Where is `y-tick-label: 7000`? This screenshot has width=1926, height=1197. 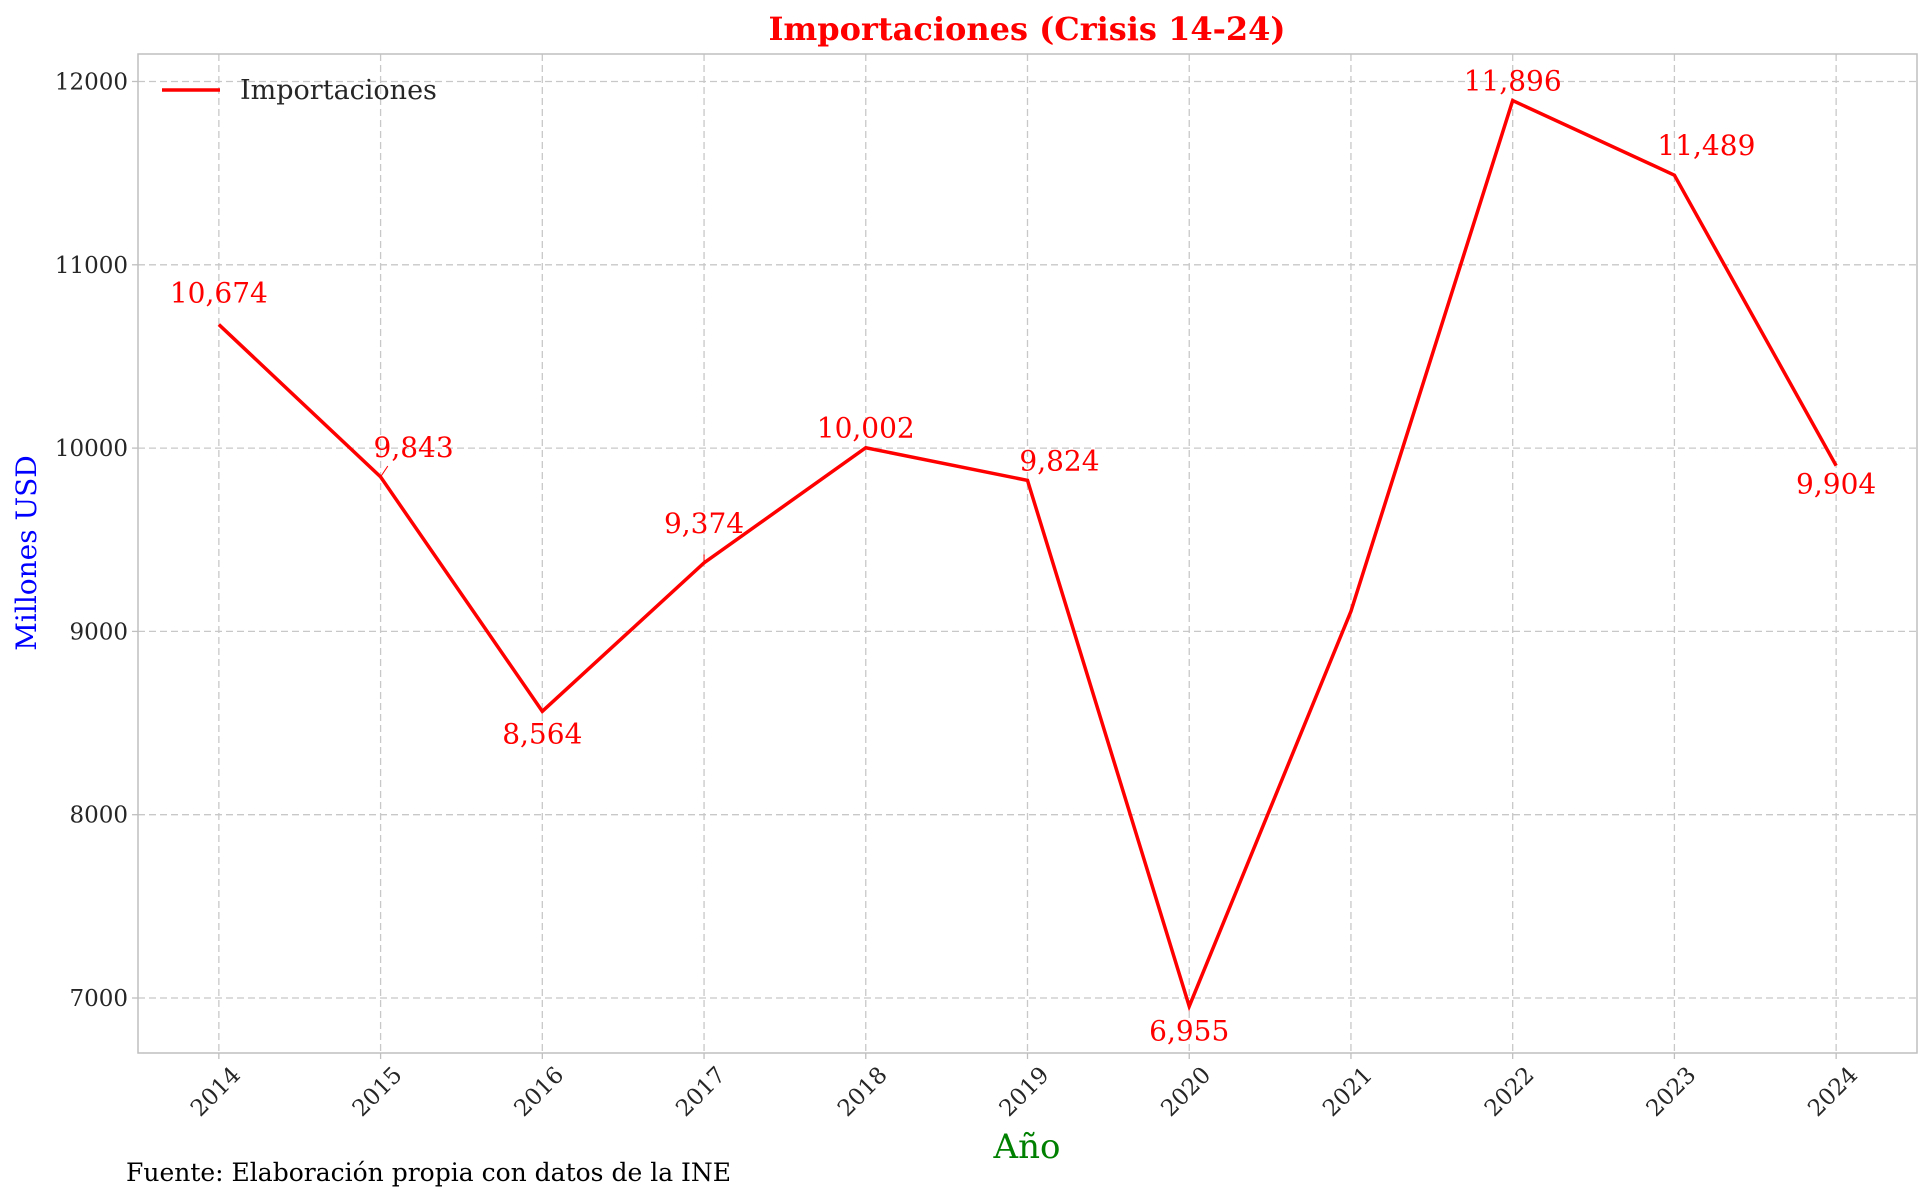
y-tick-label: 7000 is located at coordinates (98, 999).